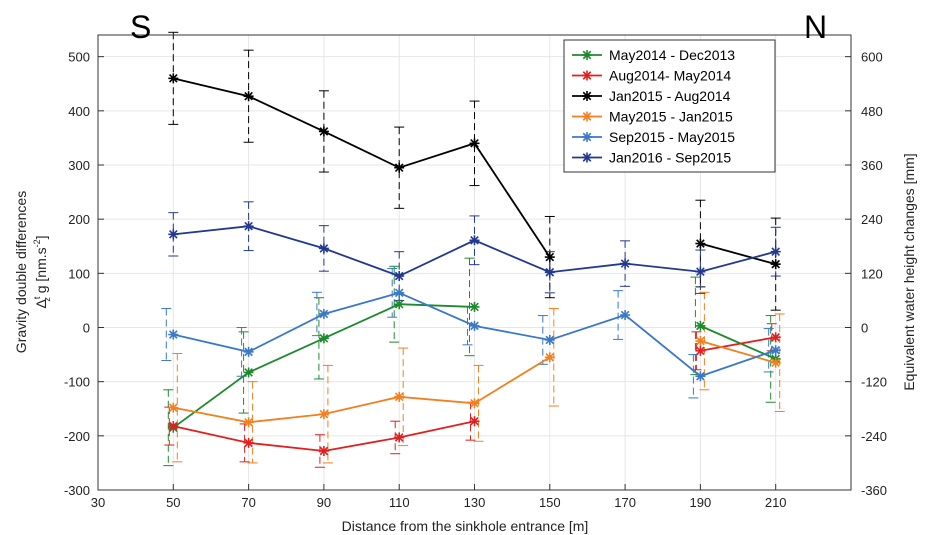 The height and width of the screenshot is (535, 930). Describe the element at coordinates (465, 526) in the screenshot. I see `x-axis-label: Distance from the sinkhole entrance [m]` at that location.